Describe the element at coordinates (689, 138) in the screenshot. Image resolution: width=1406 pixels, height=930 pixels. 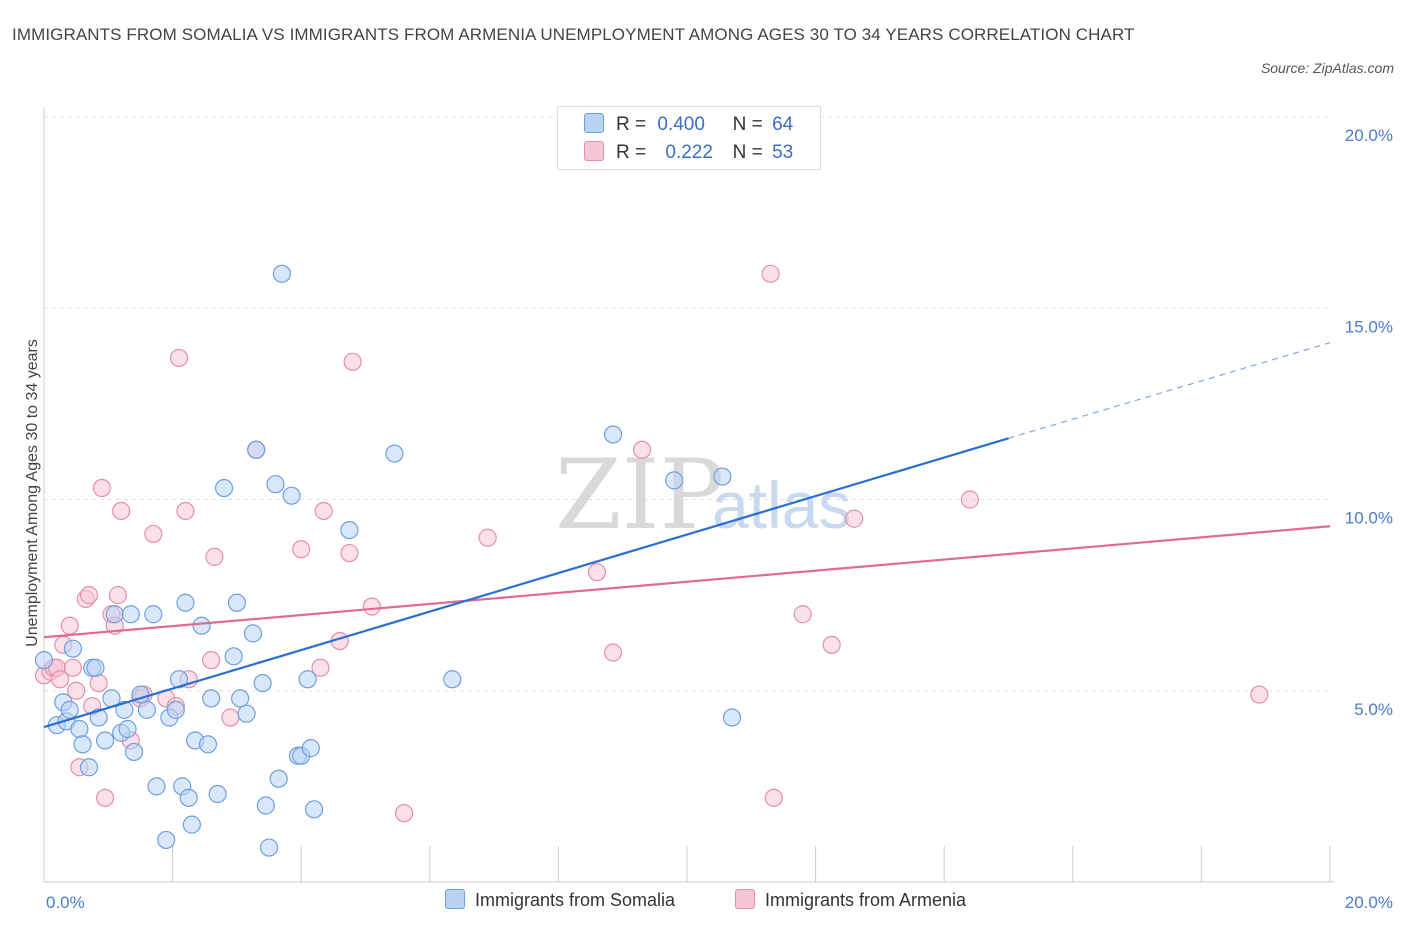
I see `correlation-legend: R = 0.400 N = 64 R = 0.222 N = 53` at that location.